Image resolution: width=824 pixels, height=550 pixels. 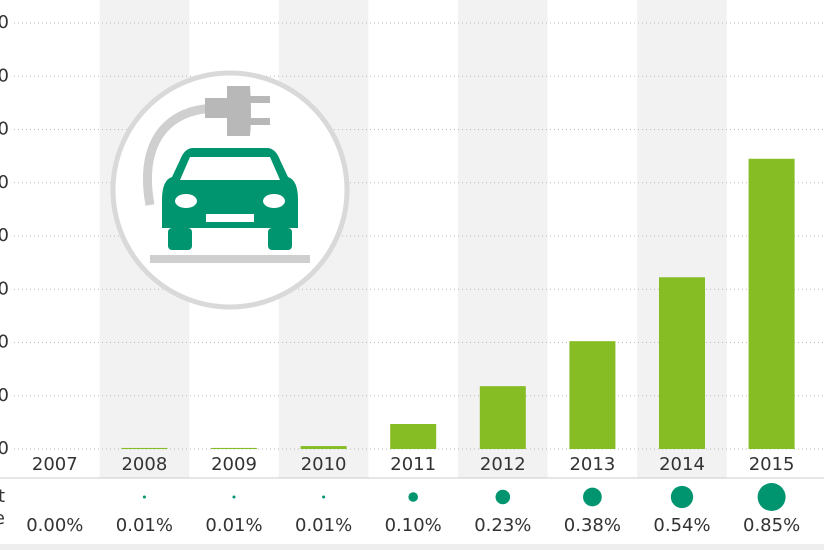 What do you see at coordinates (4, 395) in the screenshot?
I see `y-tick-label: 200,000` at bounding box center [4, 395].